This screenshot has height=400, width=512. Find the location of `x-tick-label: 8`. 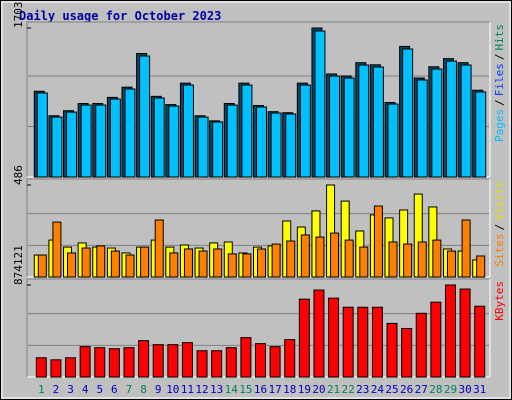

x-tick-label: 8 is located at coordinates (143, 389).